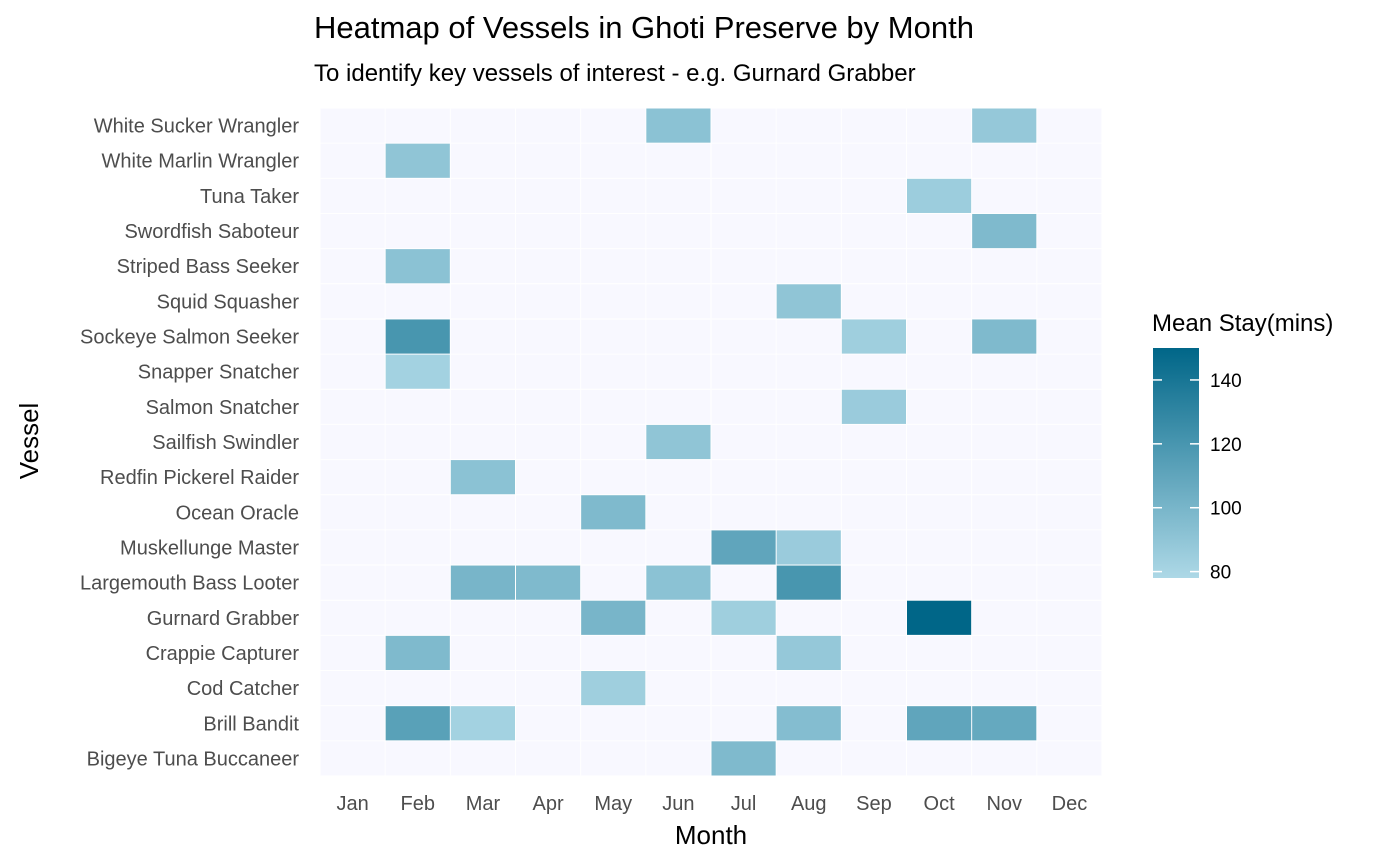 The height and width of the screenshot is (865, 1400). Describe the element at coordinates (1226, 445) in the screenshot. I see `legend-tick-label: 120` at that location.